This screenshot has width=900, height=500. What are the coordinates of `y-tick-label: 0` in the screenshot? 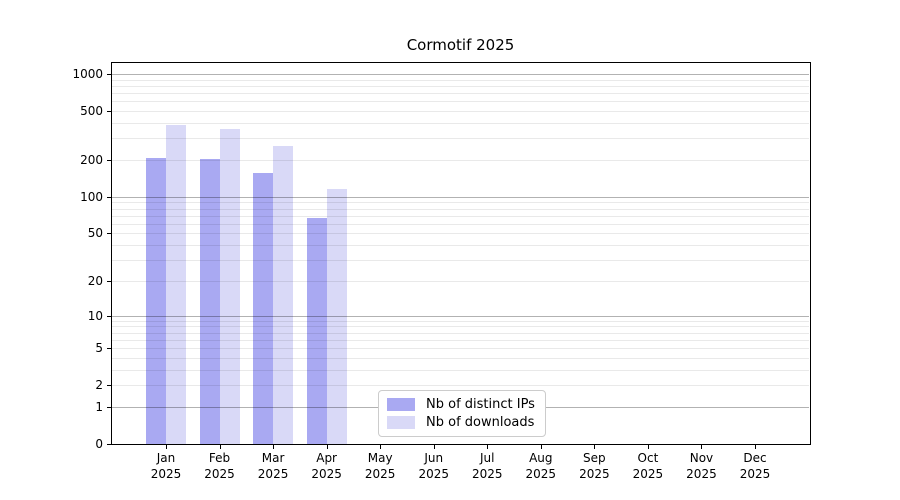 It's located at (99, 444).